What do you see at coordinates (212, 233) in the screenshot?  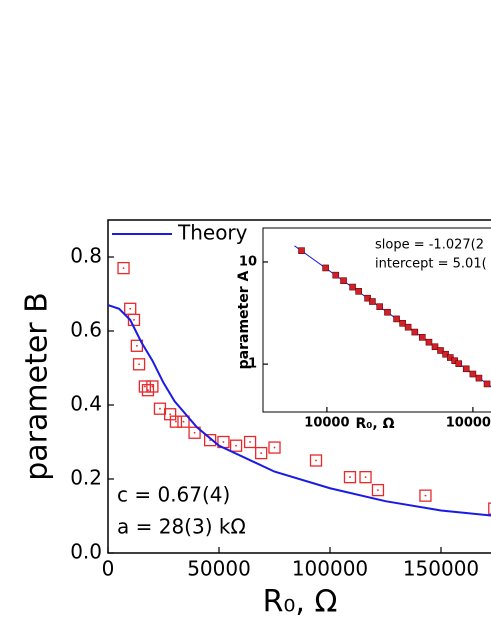 I see `legend-label: Theory` at bounding box center [212, 233].